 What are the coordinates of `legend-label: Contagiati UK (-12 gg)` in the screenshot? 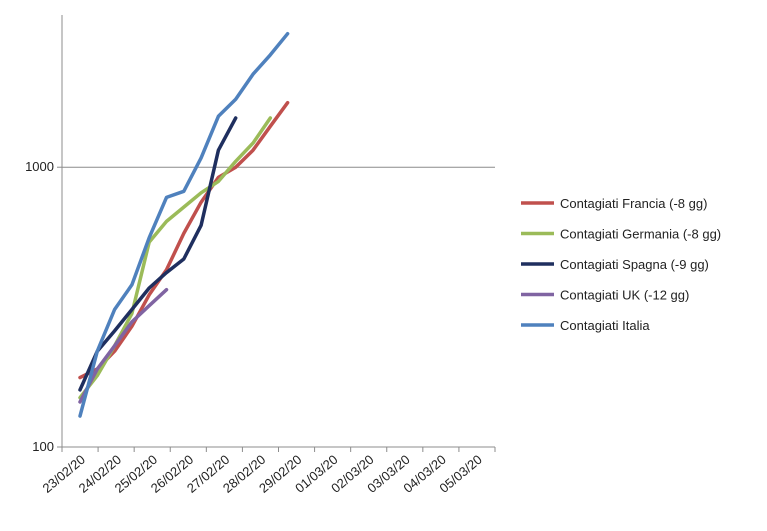 It's located at (624, 295).